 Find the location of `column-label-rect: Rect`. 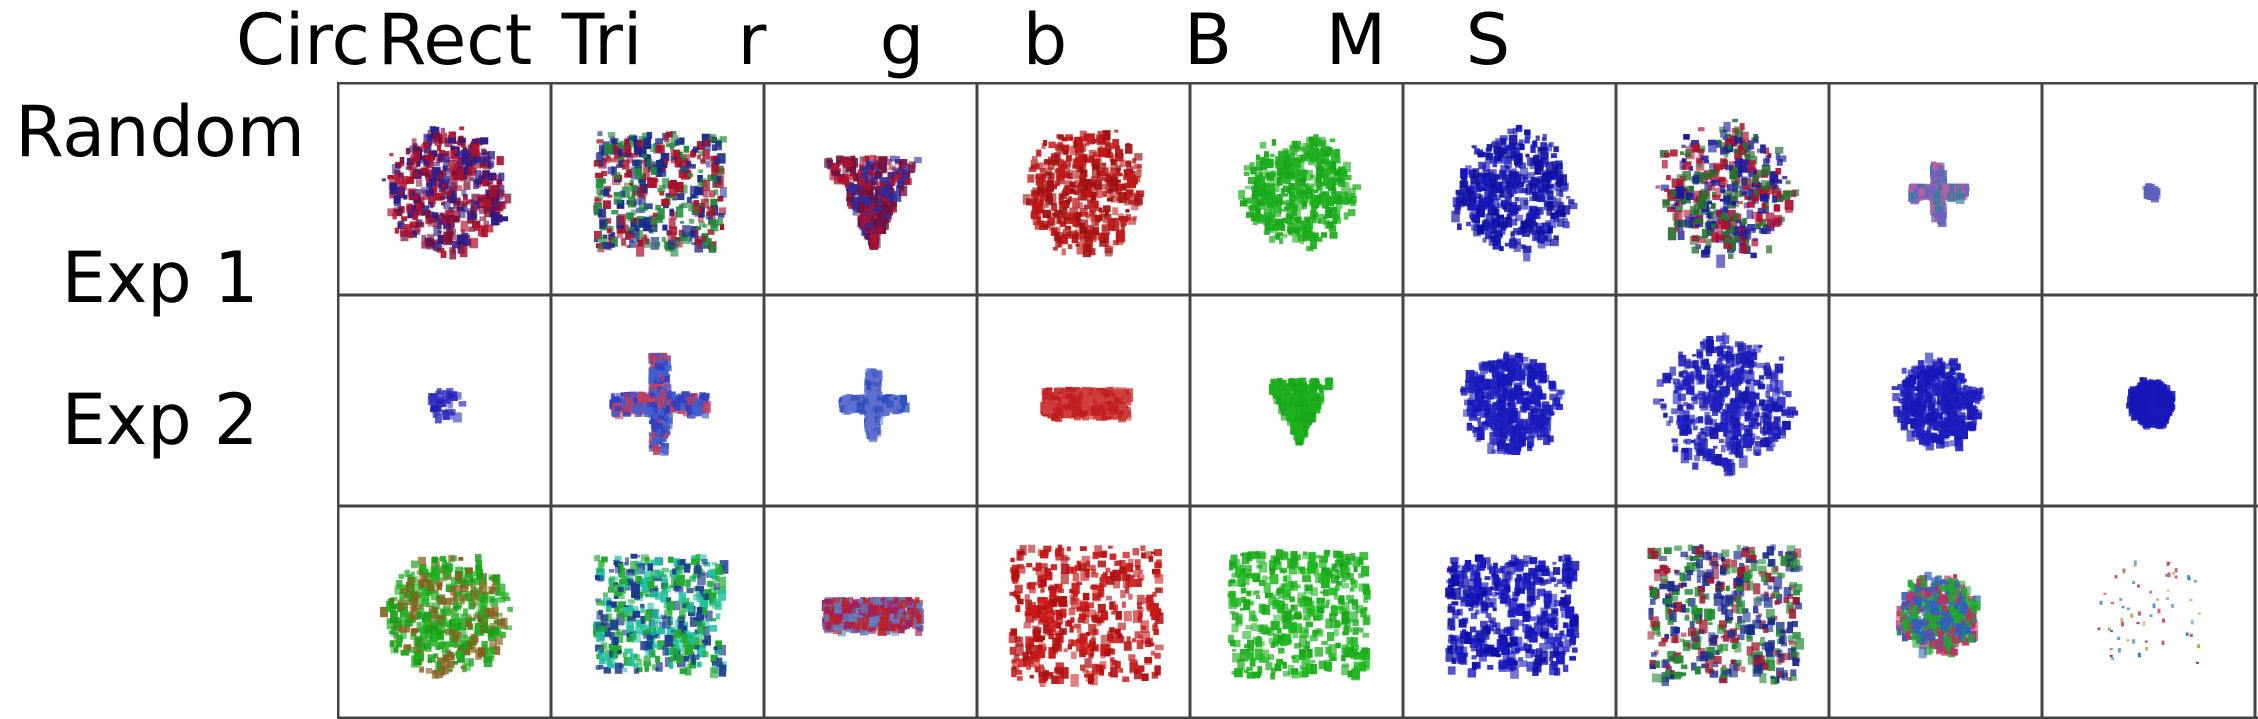

column-label-rect: Rect is located at coordinates (455, 40).